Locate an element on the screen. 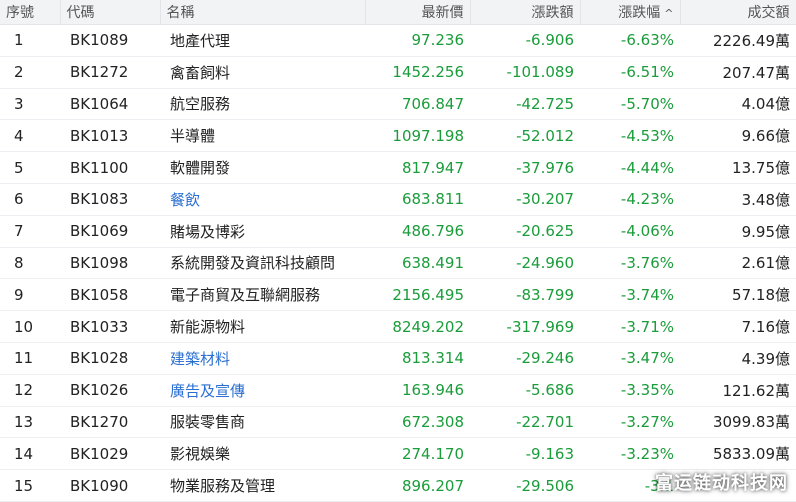  table-row: 1 BK1089 地產代理 97.236 -6.906 -6.63% 2226.49萬 is located at coordinates (398, 40).